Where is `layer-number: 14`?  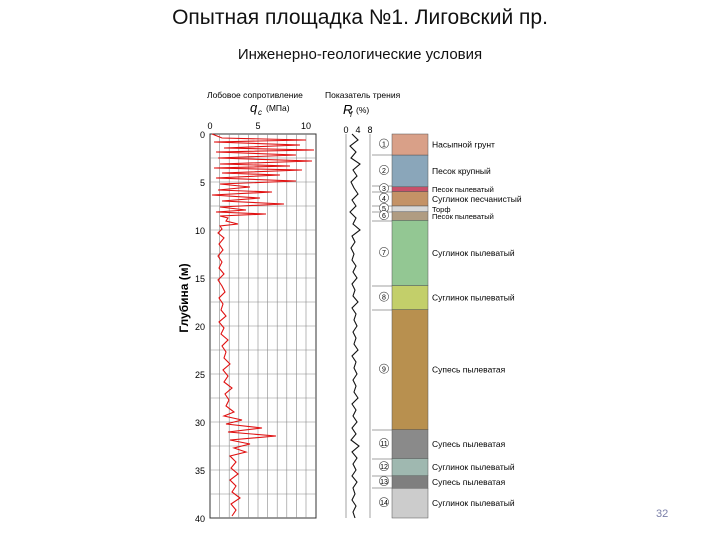
layer-number: 14 is located at coordinates (384, 503).